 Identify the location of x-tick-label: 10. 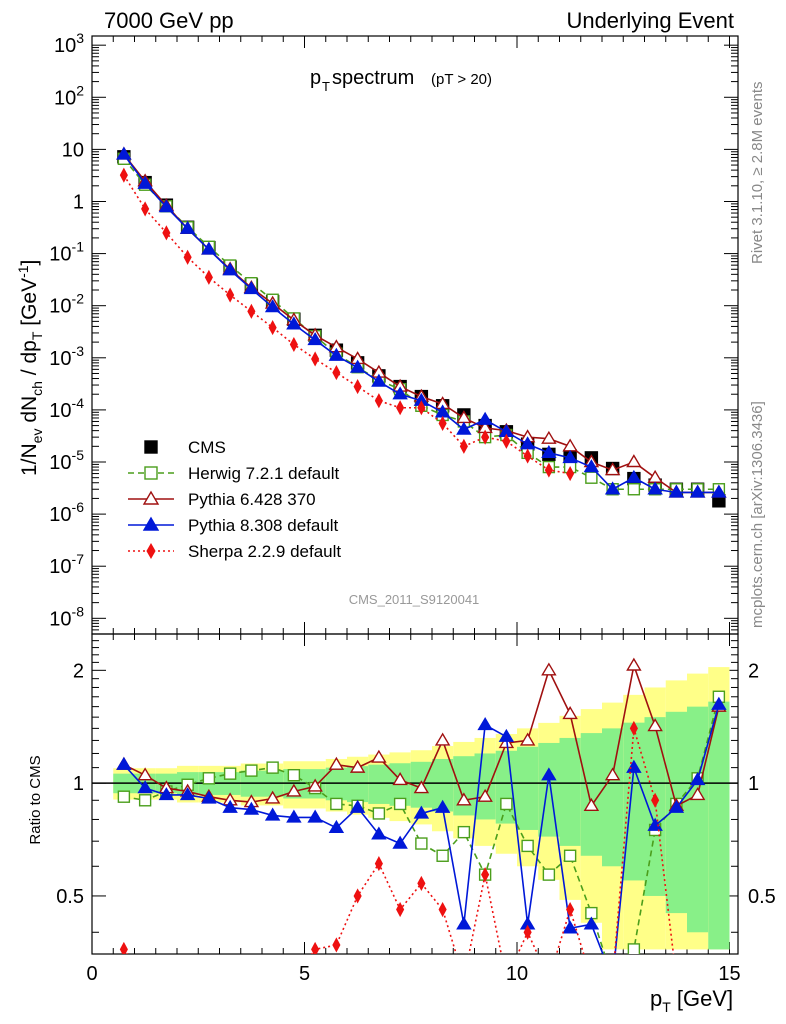
(517, 974).